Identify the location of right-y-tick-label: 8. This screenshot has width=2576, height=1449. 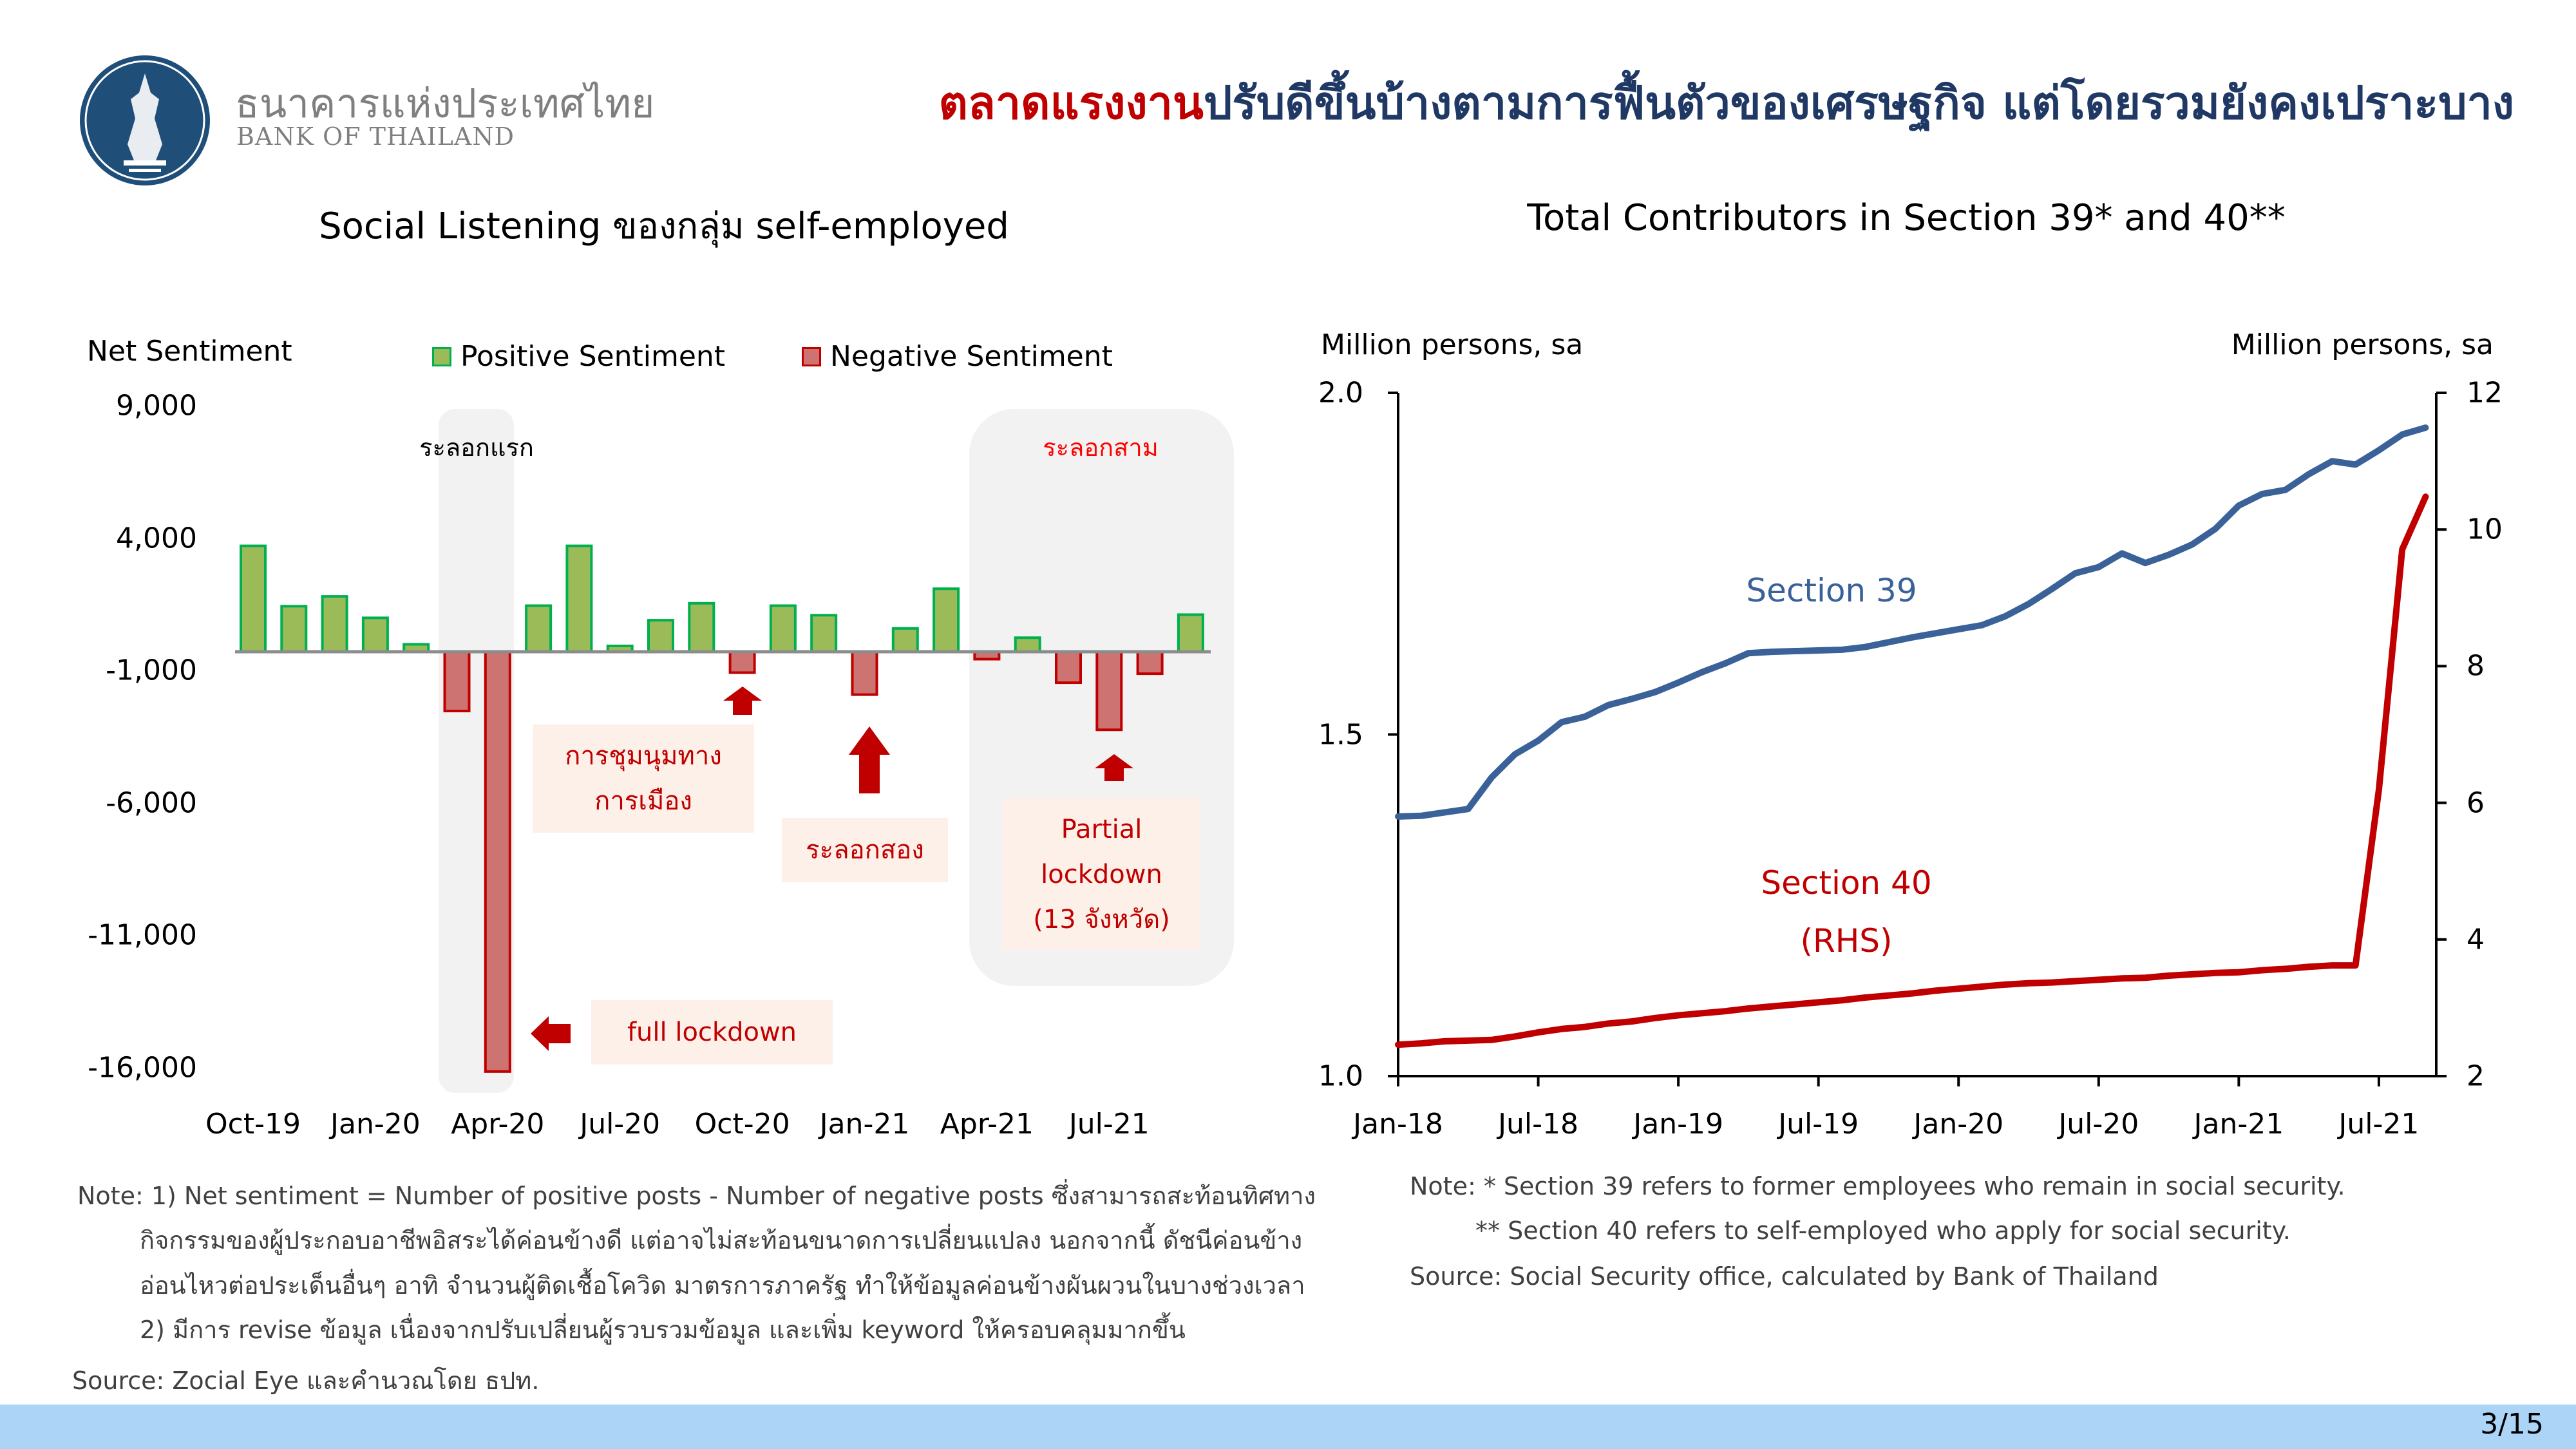
(2476, 666).